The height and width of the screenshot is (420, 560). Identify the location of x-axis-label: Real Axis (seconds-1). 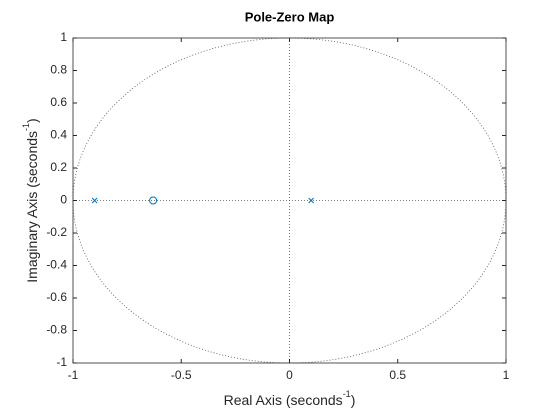
(290, 398).